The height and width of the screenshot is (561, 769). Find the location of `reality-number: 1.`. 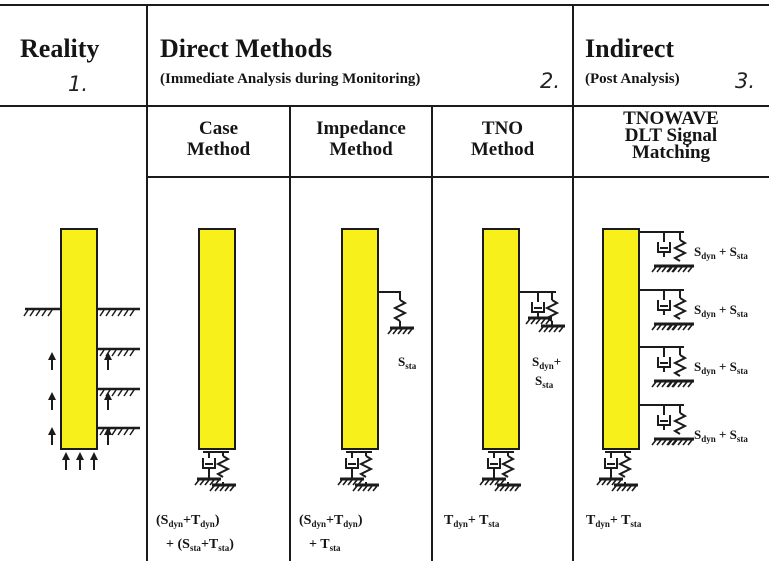

reality-number: 1. is located at coordinates (78, 84).